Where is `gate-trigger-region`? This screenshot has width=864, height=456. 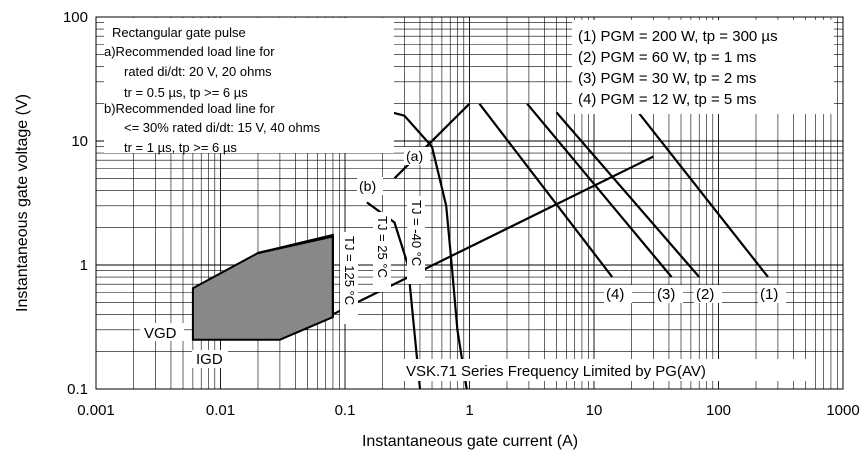
gate-trigger-region is located at coordinates (262, 287).